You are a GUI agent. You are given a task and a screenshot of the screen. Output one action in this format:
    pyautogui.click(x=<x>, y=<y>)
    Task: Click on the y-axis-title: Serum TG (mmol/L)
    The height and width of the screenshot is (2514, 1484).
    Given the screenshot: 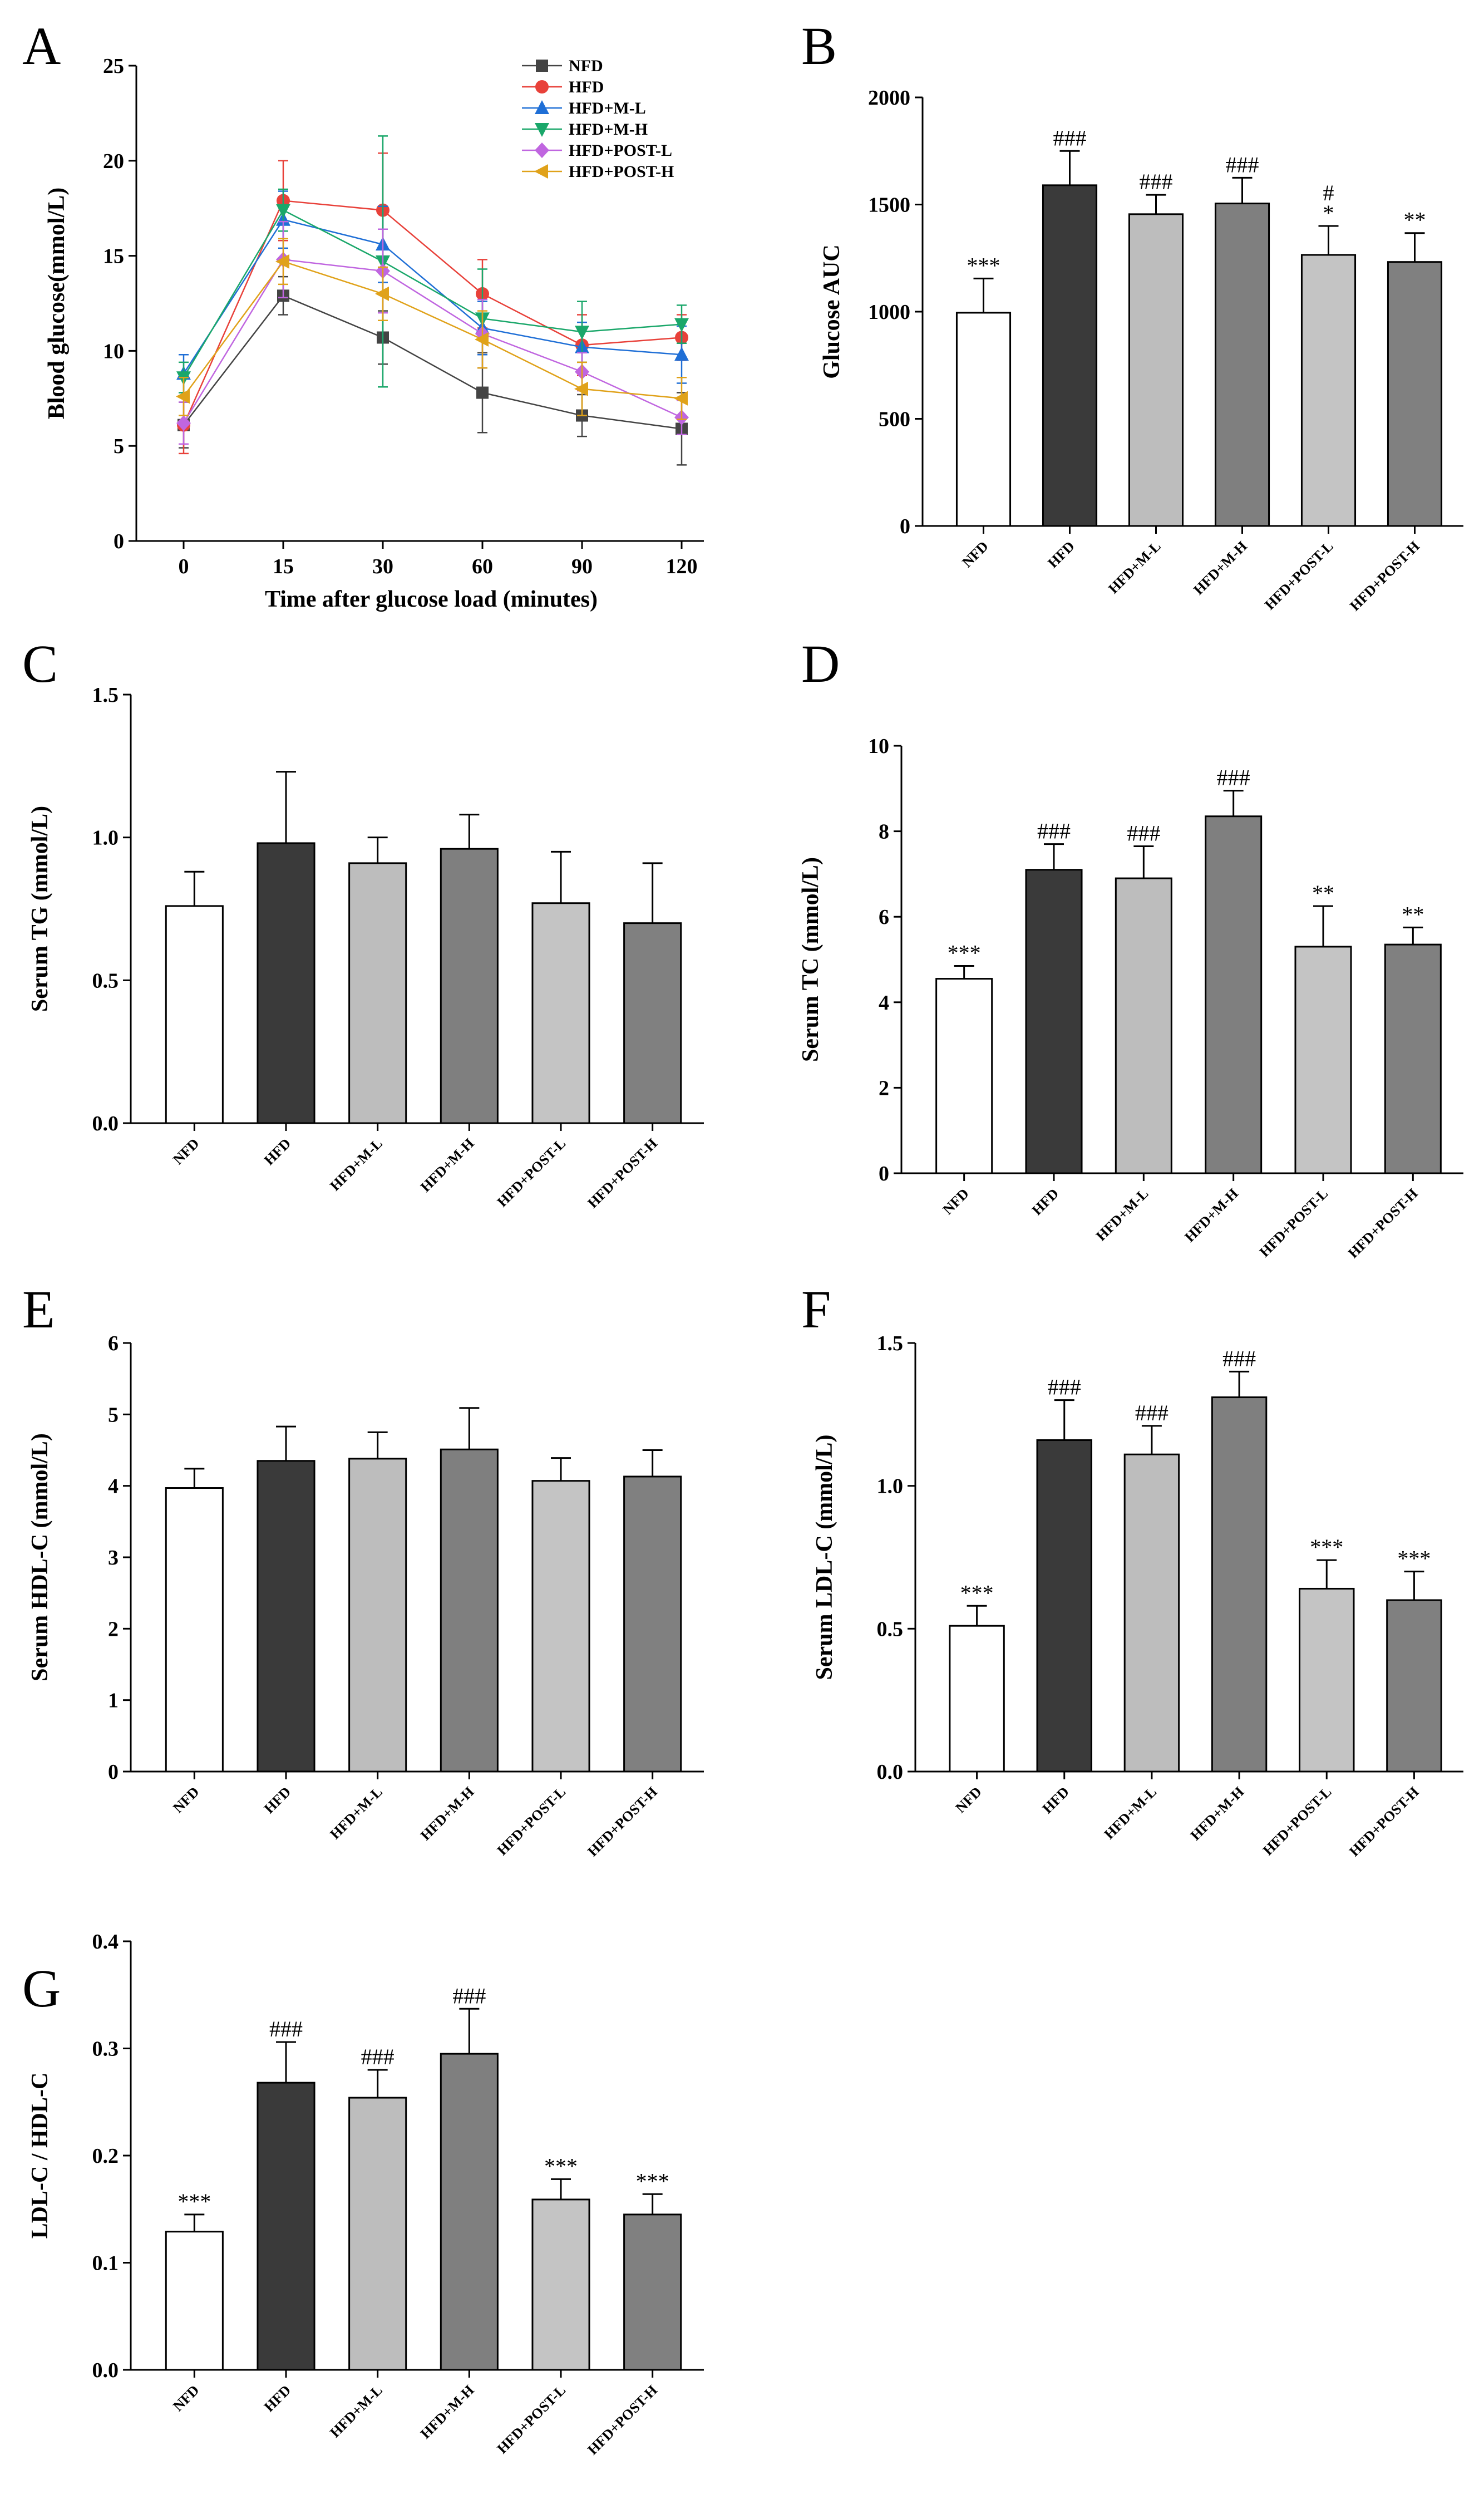 What is the action you would take?
    pyautogui.click(x=40, y=909)
    